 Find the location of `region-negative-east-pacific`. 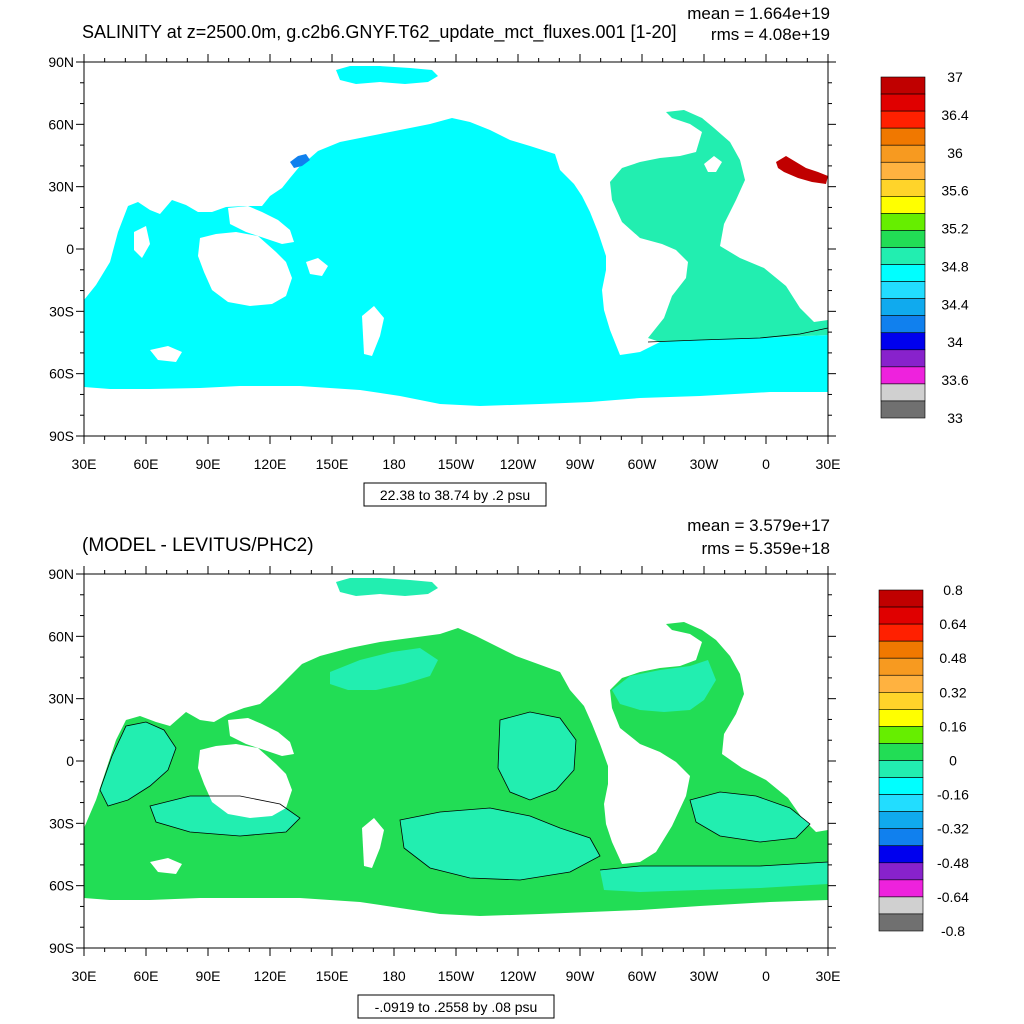

region-negative-east-pacific is located at coordinates (537, 756).